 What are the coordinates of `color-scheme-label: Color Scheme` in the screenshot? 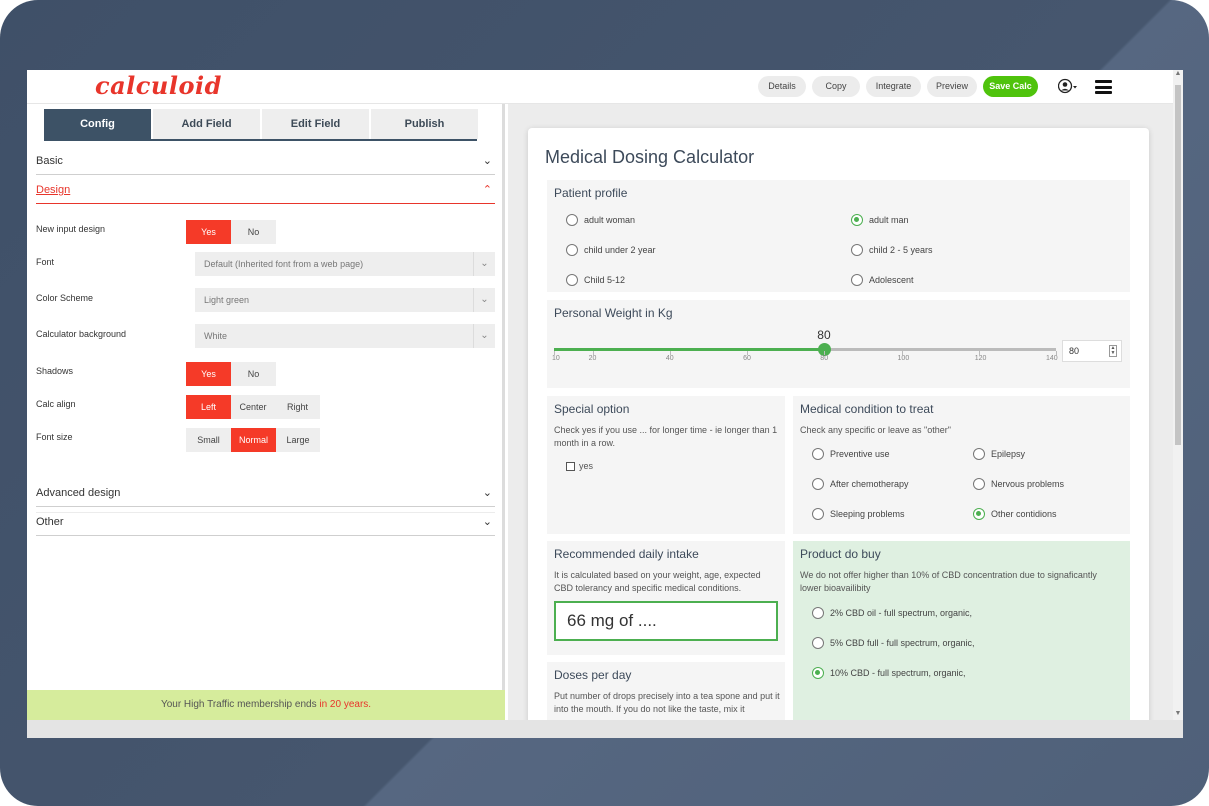 It's located at (65, 298).